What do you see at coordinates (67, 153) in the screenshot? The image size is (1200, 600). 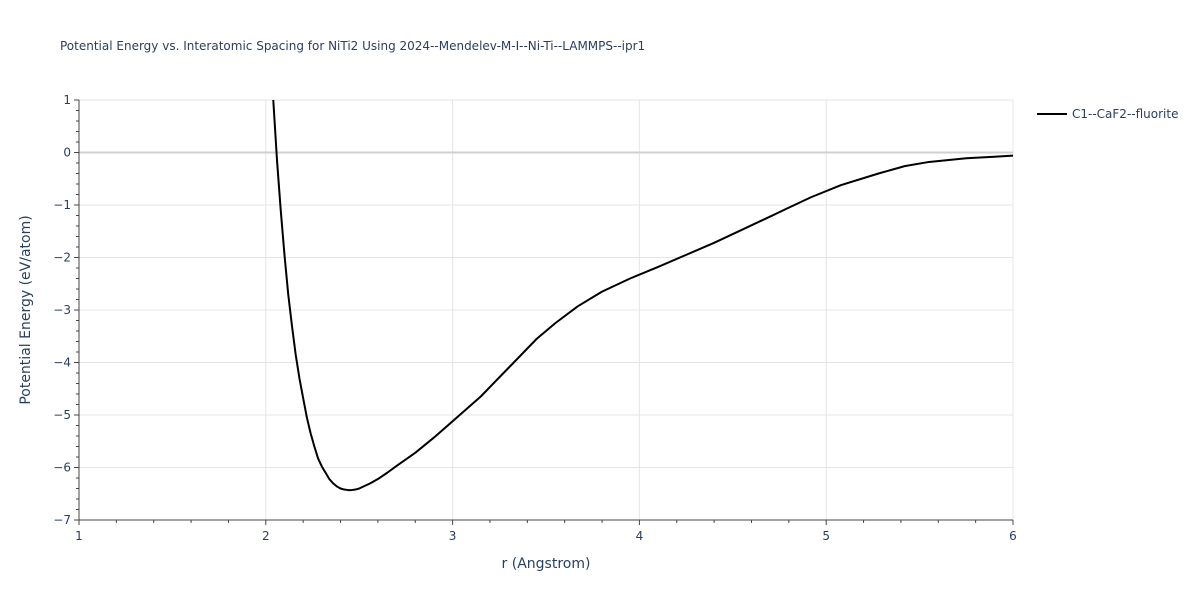 I see `y-tick-label: 0` at bounding box center [67, 153].